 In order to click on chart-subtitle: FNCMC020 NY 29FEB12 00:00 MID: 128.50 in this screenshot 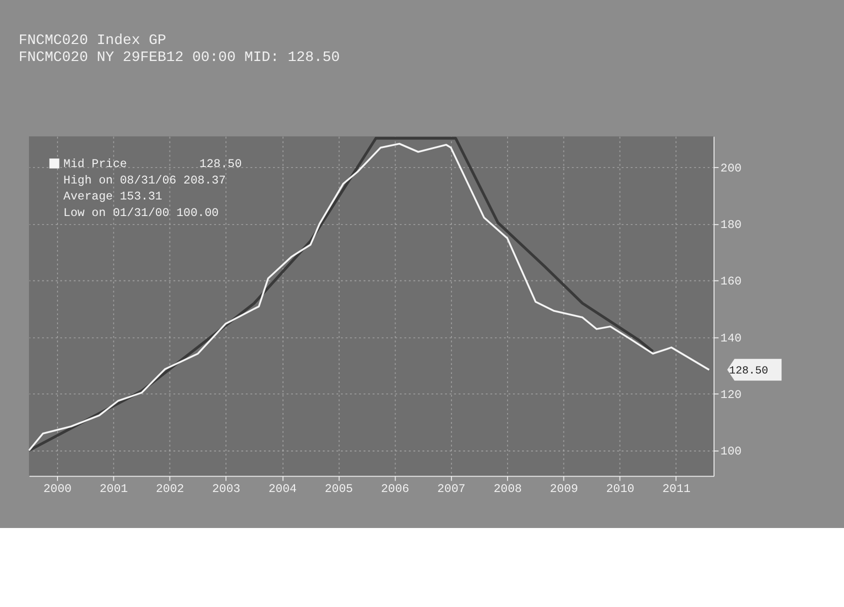, I will do `click(179, 58)`.